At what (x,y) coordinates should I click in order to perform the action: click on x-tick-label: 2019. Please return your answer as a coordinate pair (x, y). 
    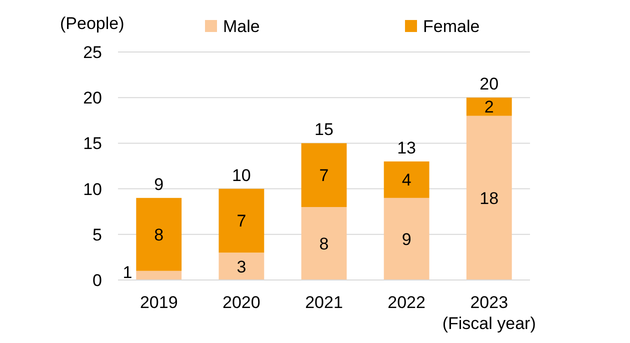
    Looking at the image, I should click on (159, 302).